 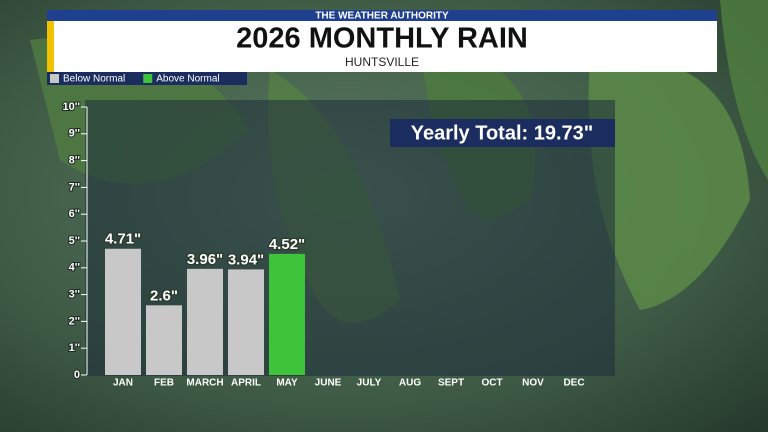 What do you see at coordinates (164, 383) in the screenshot?
I see `x-tick-label: FEB` at bounding box center [164, 383].